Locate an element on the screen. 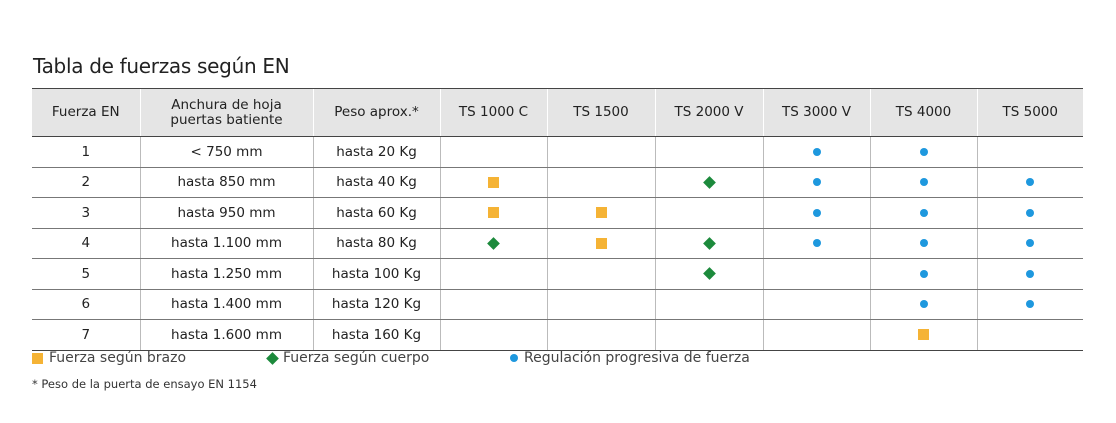  column-header: Peso aprox.* is located at coordinates (376, 112).